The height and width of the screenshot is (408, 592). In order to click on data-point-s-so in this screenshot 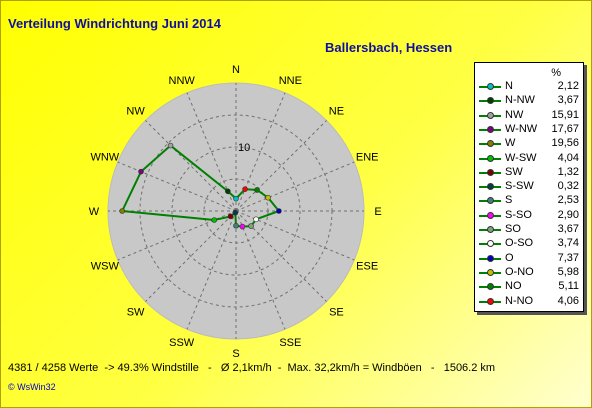, I will do `click(242, 226)`.